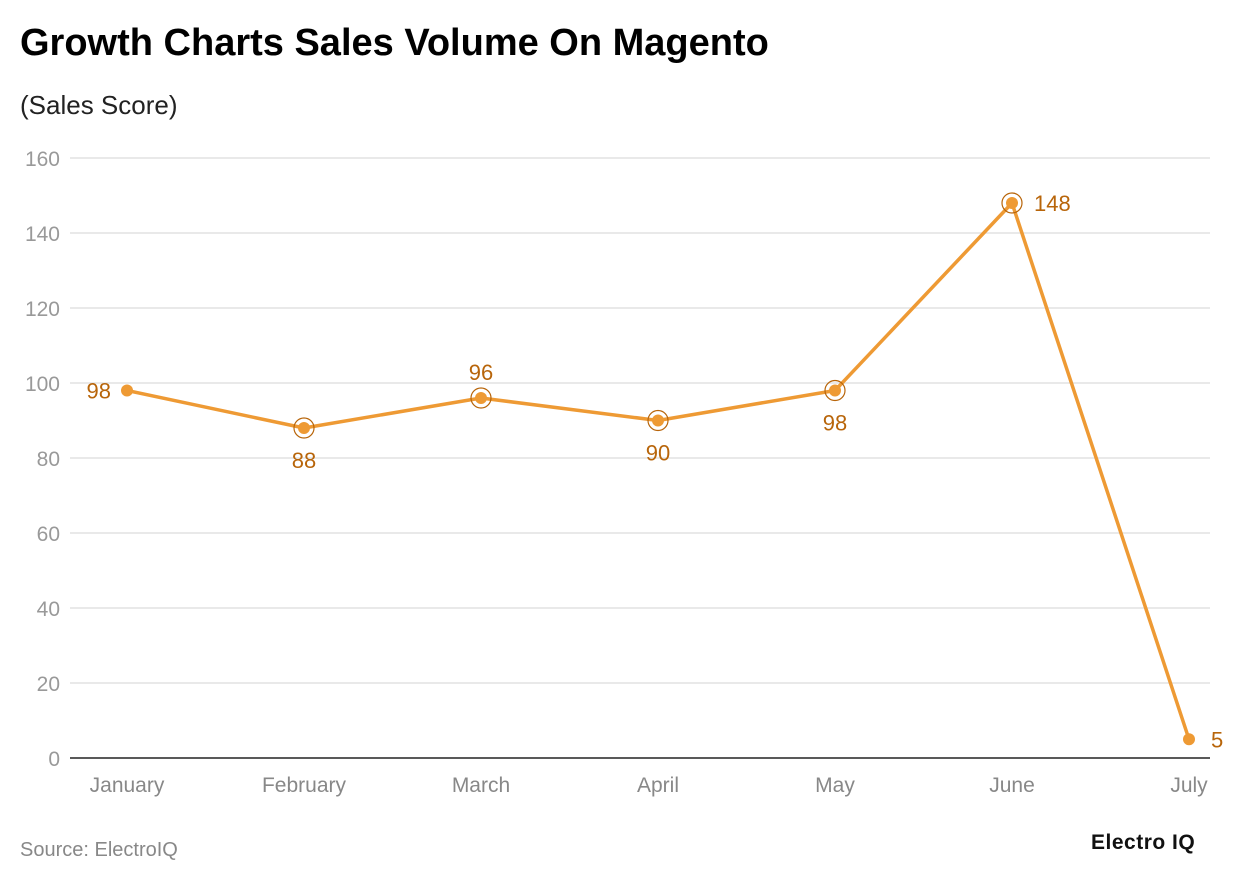  Describe the element at coordinates (835, 785) in the screenshot. I see `x-tick-label: May` at that location.